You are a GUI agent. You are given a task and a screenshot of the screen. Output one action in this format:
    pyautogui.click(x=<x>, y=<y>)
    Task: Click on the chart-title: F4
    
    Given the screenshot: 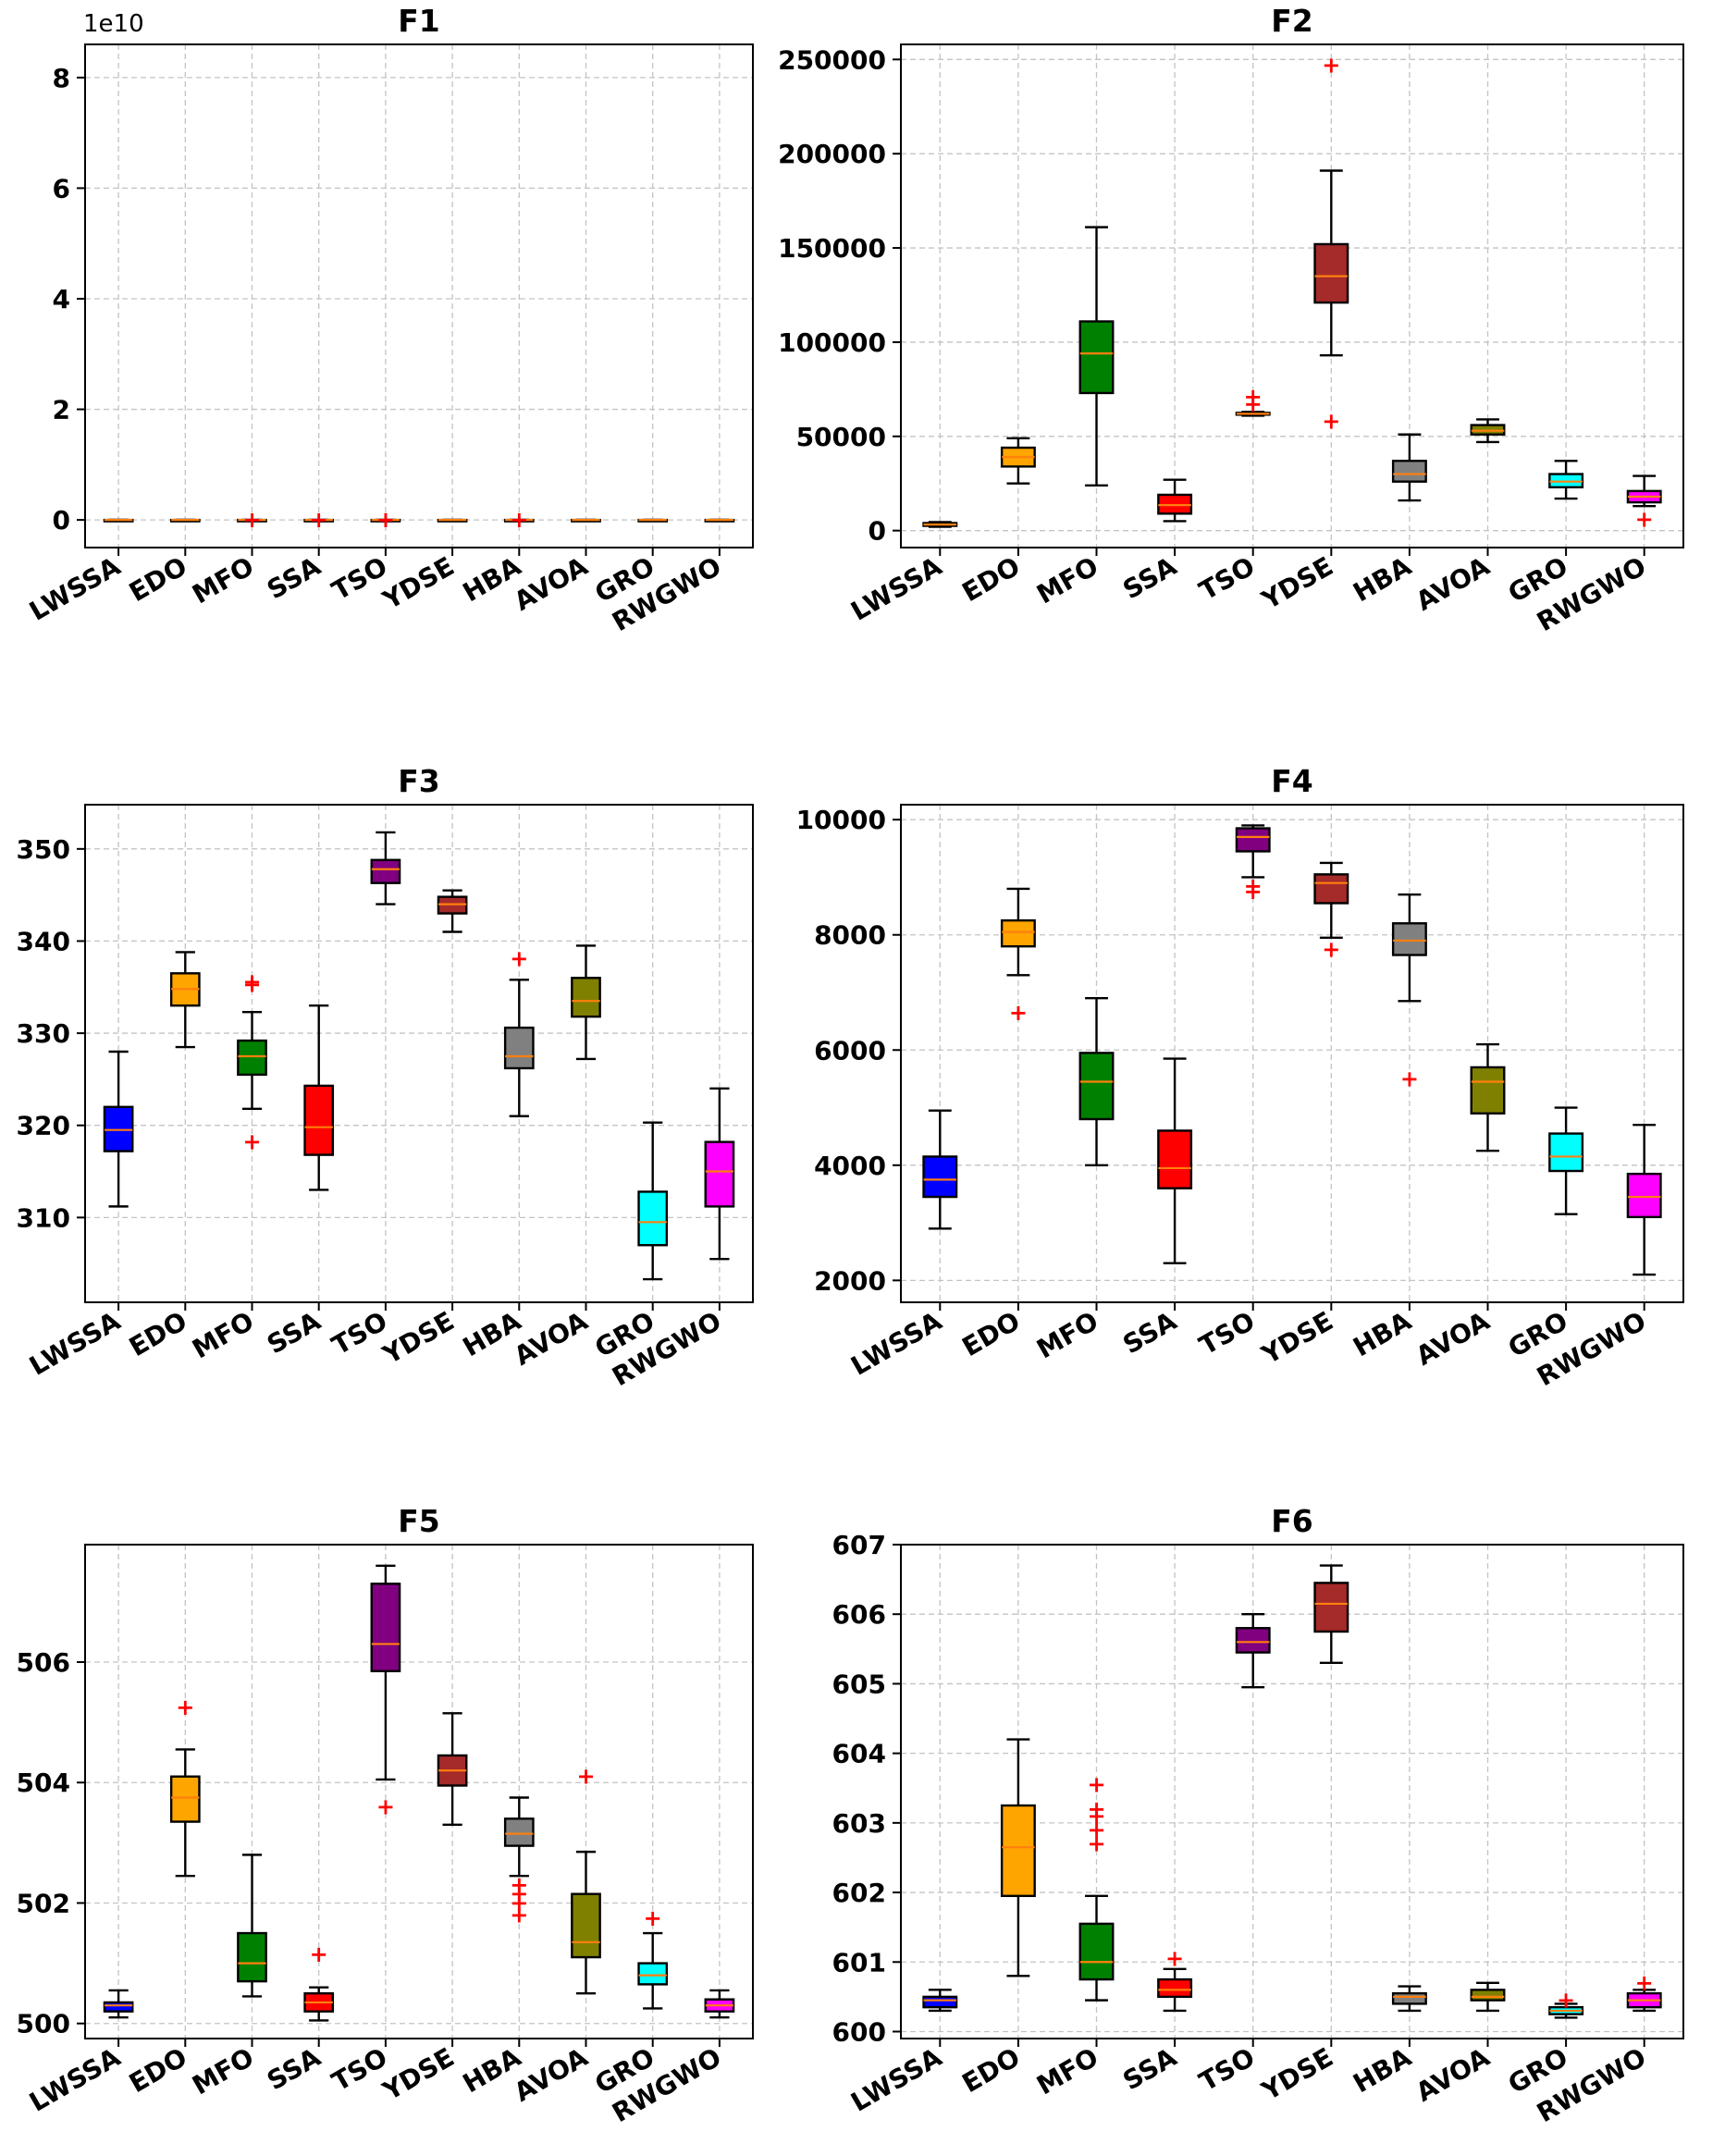 What is the action you would take?
    pyautogui.click(x=1292, y=781)
    